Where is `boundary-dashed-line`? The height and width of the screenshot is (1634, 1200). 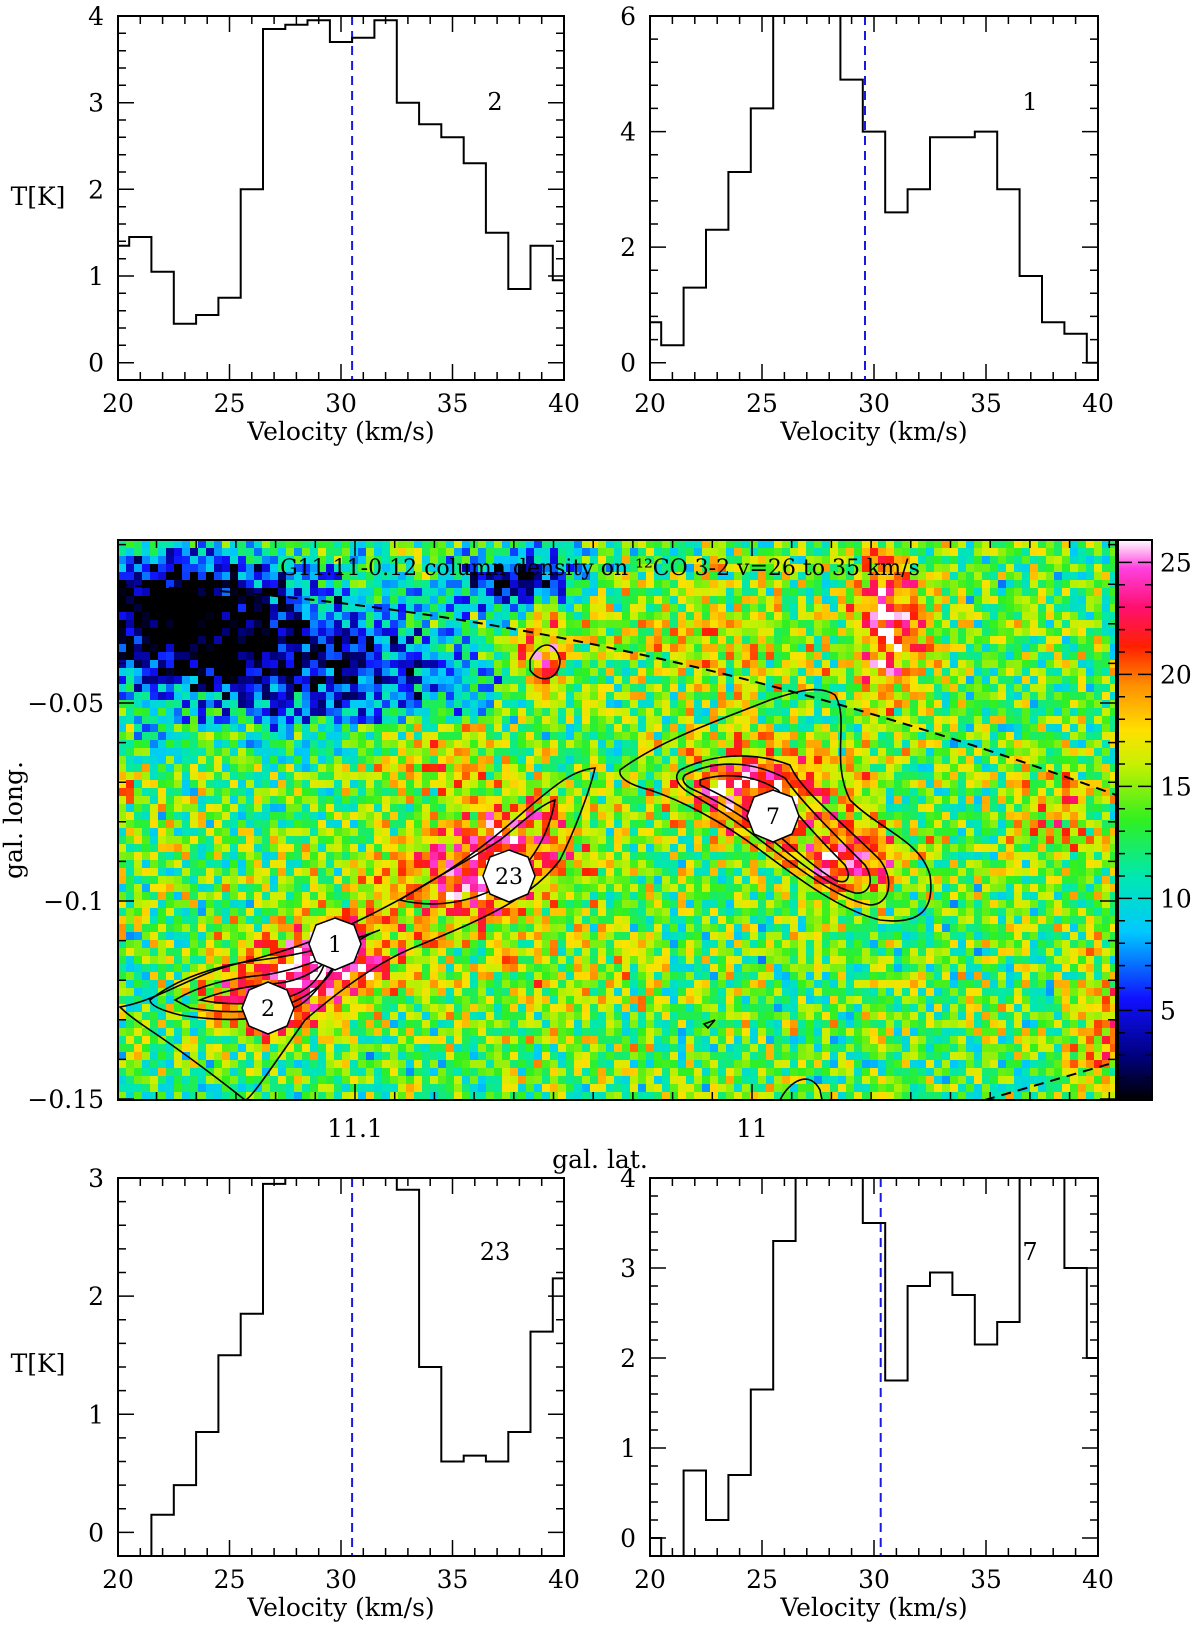 boundary-dashed-line is located at coordinates (617, 690).